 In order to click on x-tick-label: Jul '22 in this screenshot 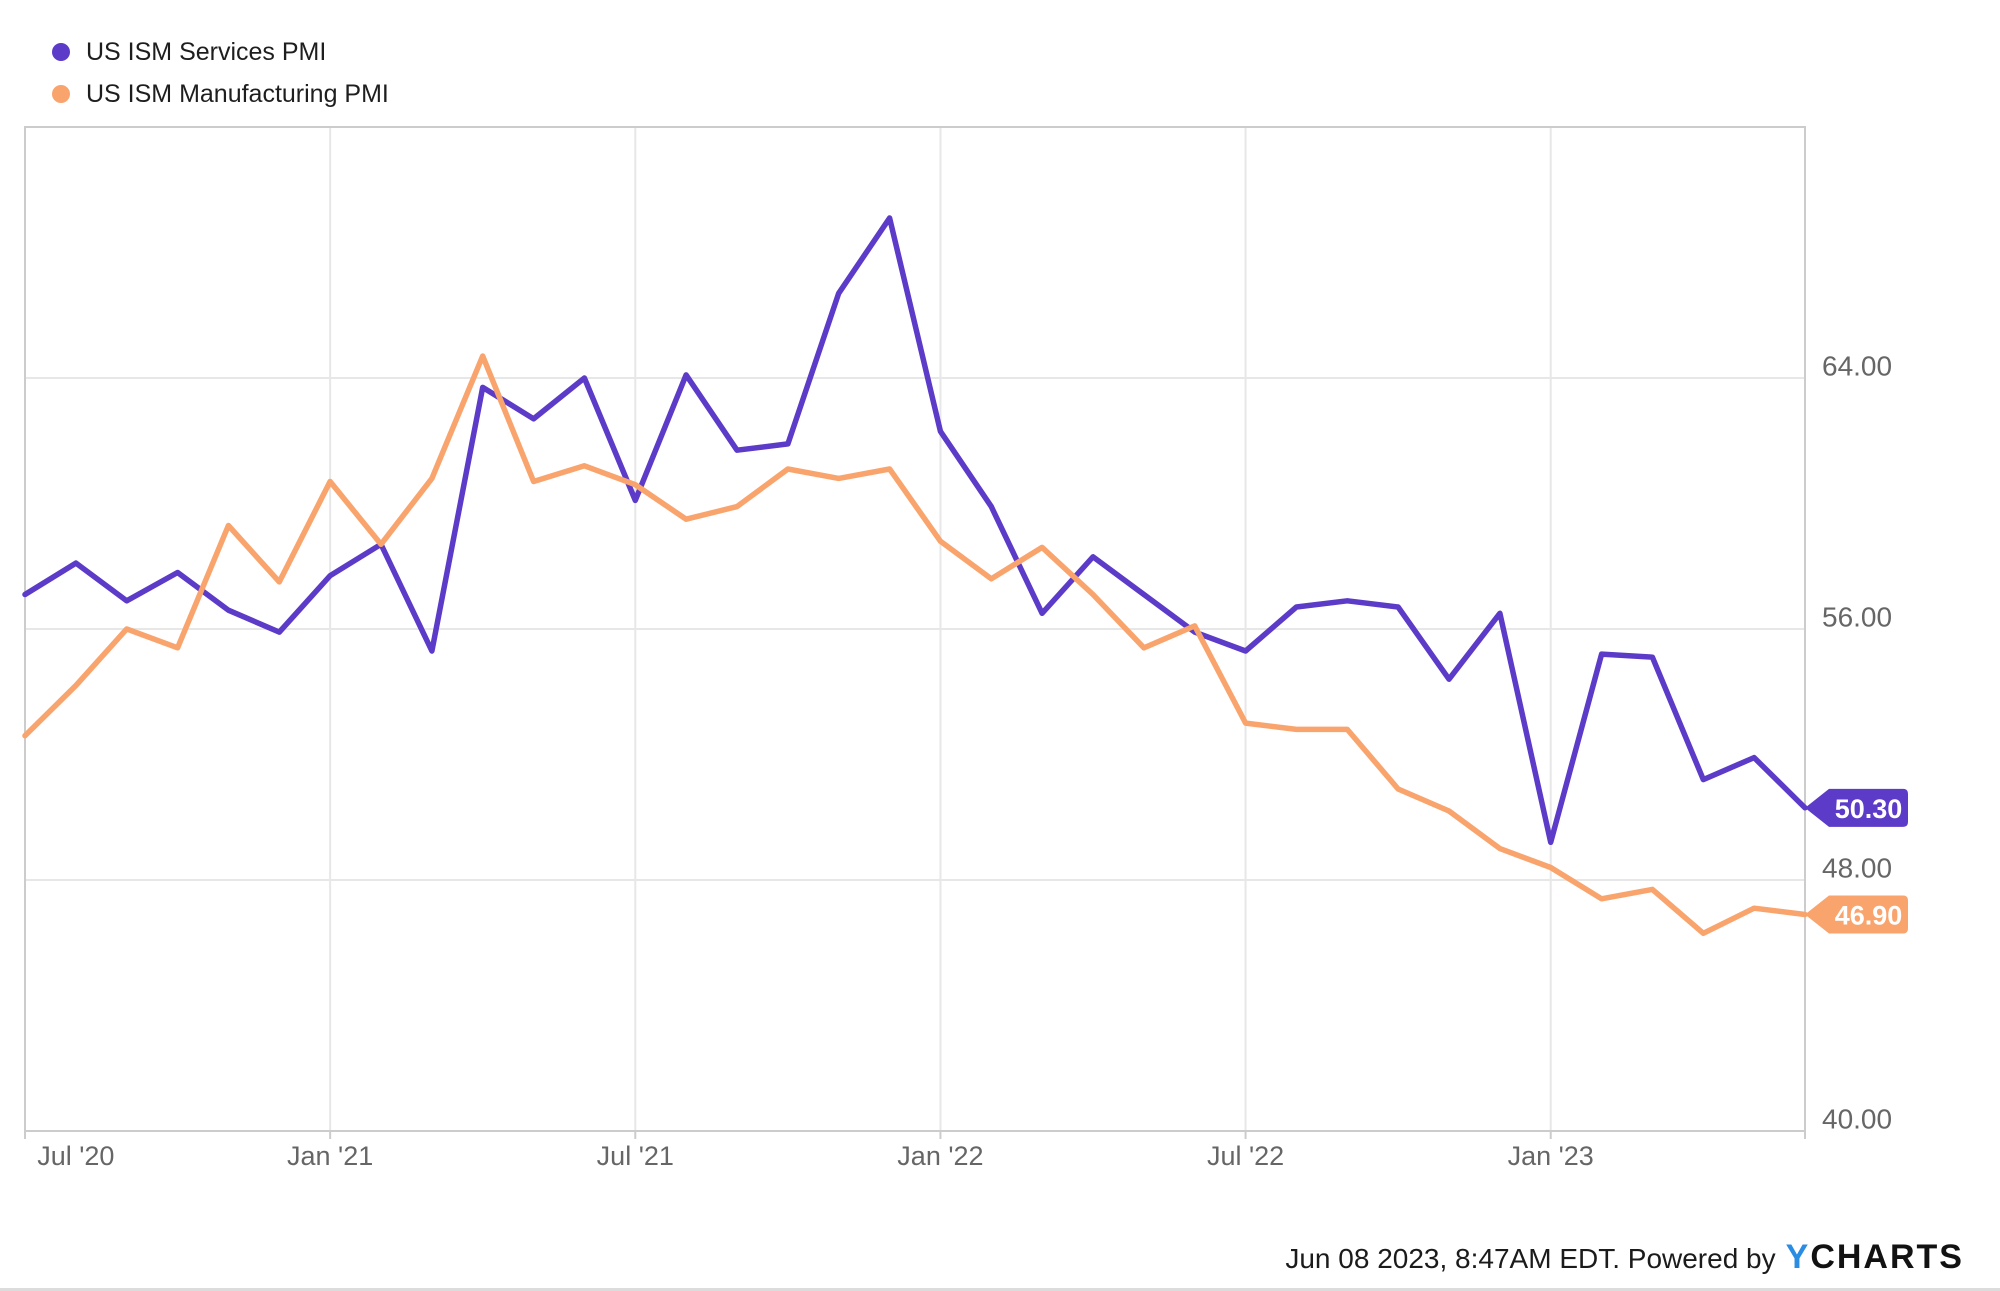, I will do `click(1245, 1156)`.